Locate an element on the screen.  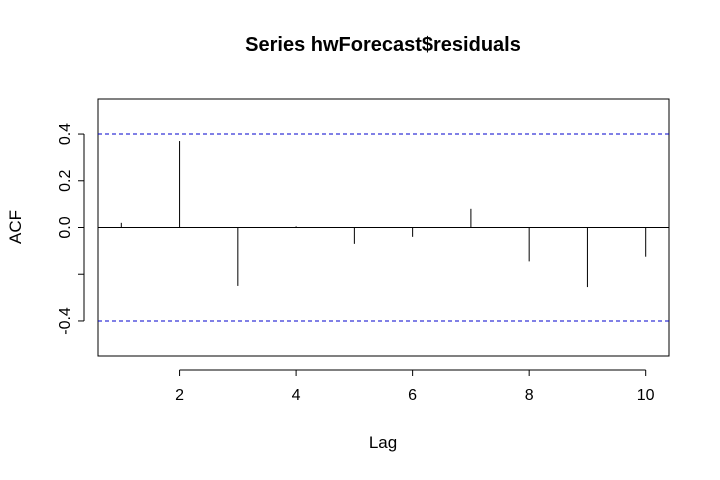
x-axis-label: Lag is located at coordinates (383, 442).